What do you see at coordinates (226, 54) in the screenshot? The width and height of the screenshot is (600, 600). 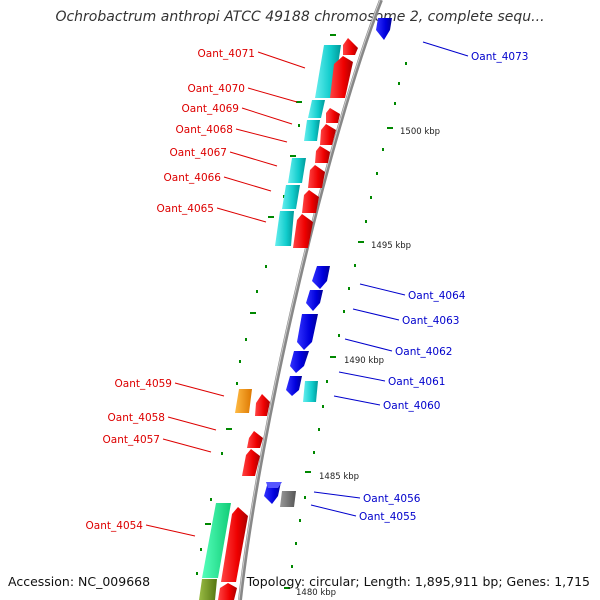 I see `gene-label: Oant_4071` at bounding box center [226, 54].